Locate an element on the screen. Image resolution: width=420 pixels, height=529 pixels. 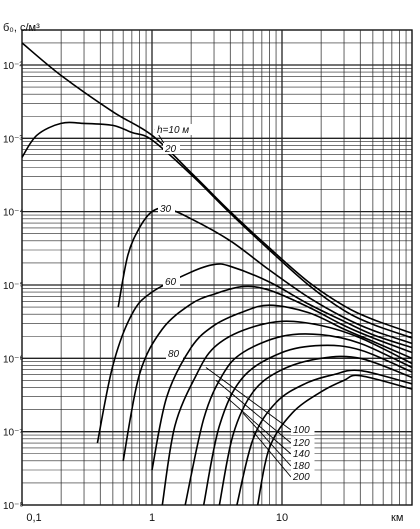
y-tick-label: 10⁻³ is located at coordinates (13, 139).